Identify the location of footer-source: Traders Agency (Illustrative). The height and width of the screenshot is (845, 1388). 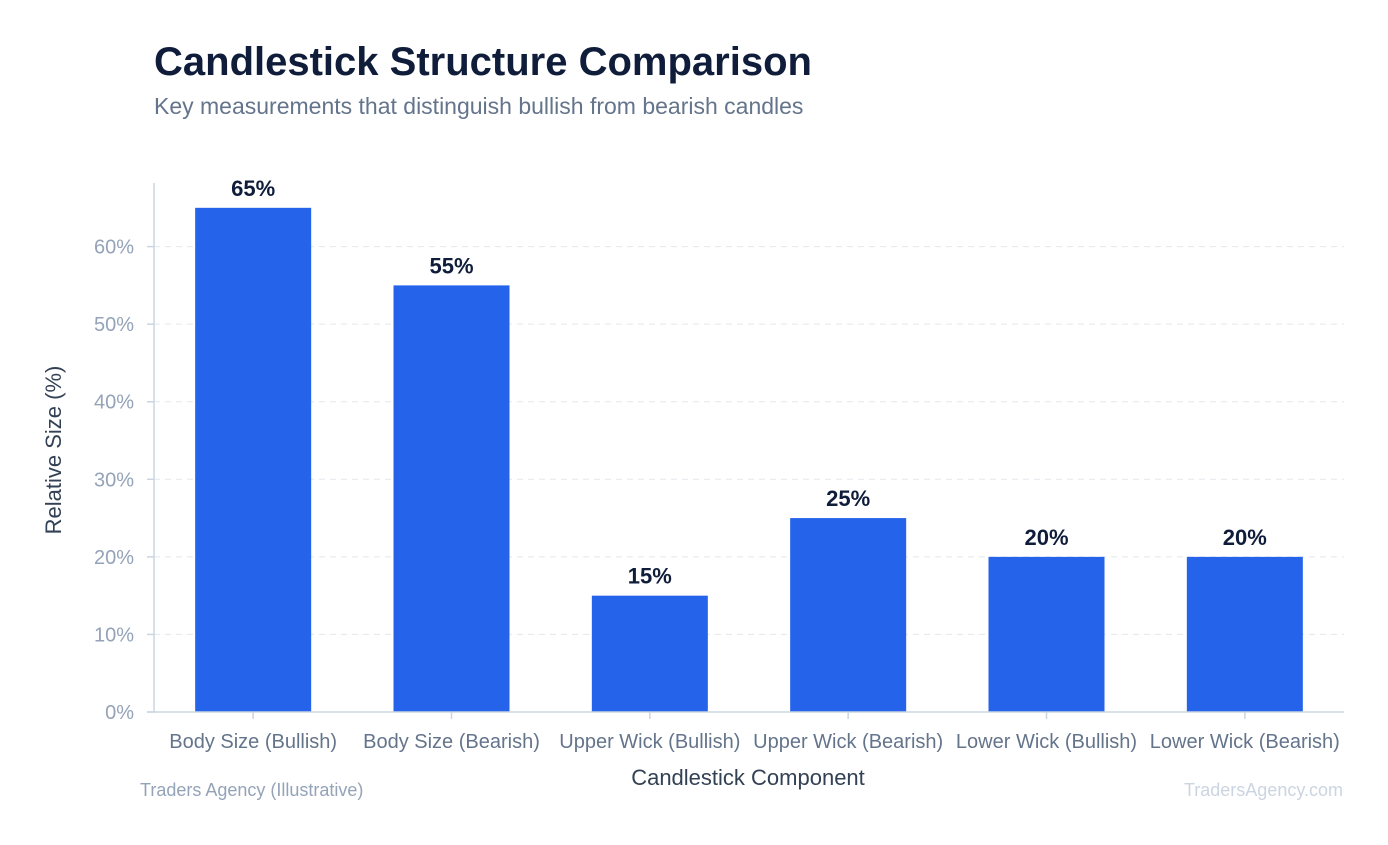
(251, 790).